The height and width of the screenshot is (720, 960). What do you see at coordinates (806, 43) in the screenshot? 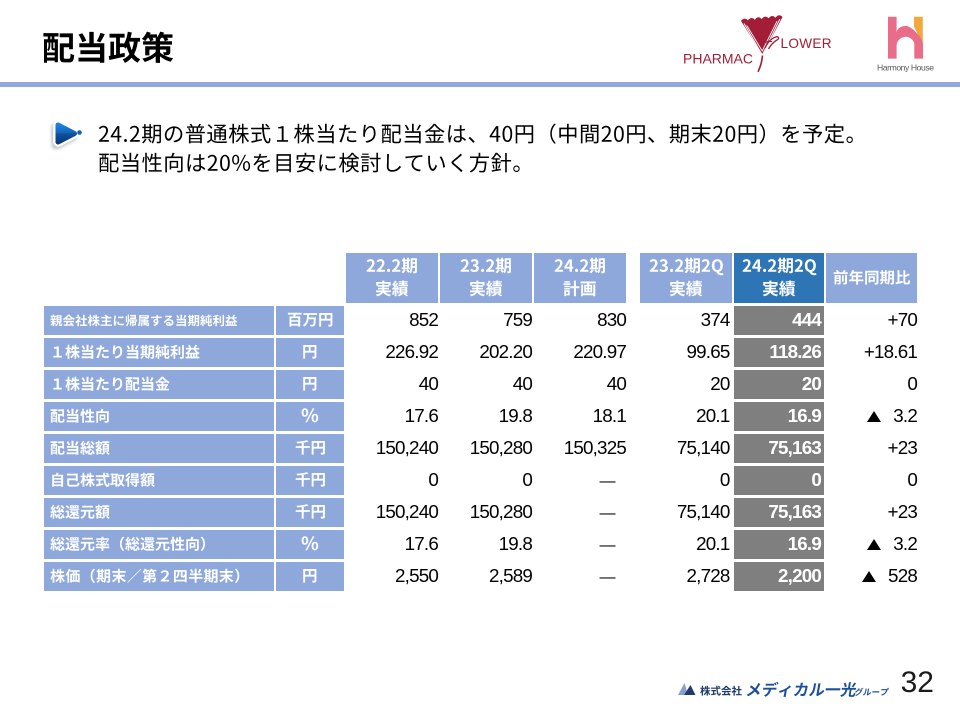
I see `svg-text: LOWER` at bounding box center [806, 43].